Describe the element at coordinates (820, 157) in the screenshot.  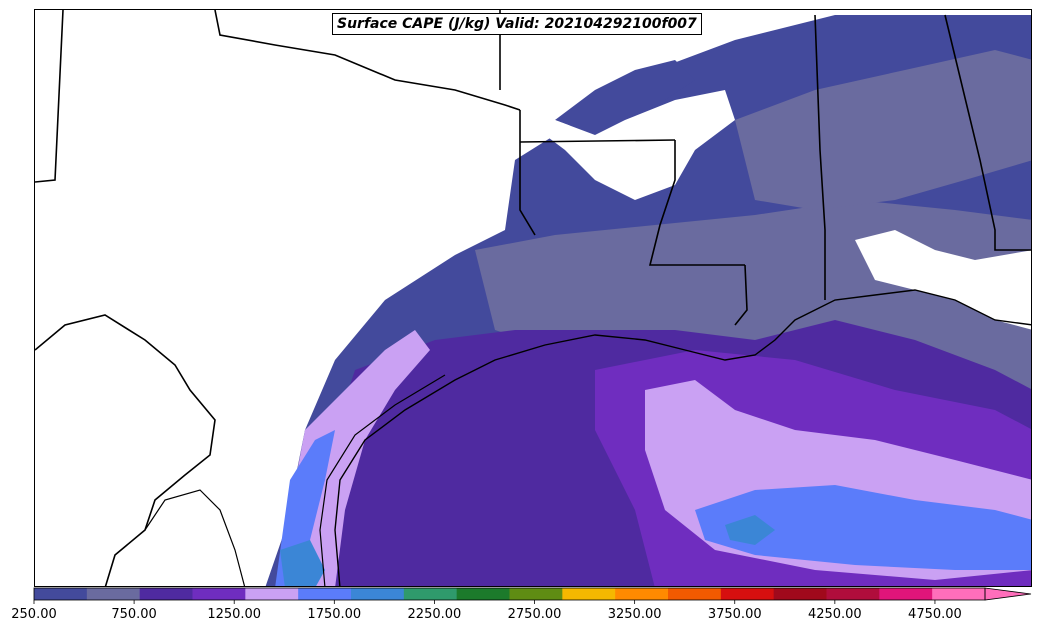
I see `state-line-ms-al` at that location.